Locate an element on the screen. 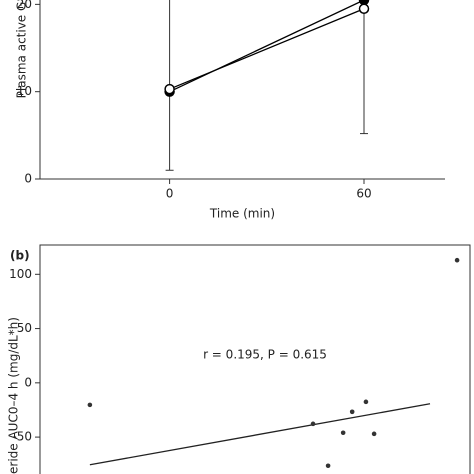 The image size is (474, 474). y-tick-label: 100 is located at coordinates (20, 274).